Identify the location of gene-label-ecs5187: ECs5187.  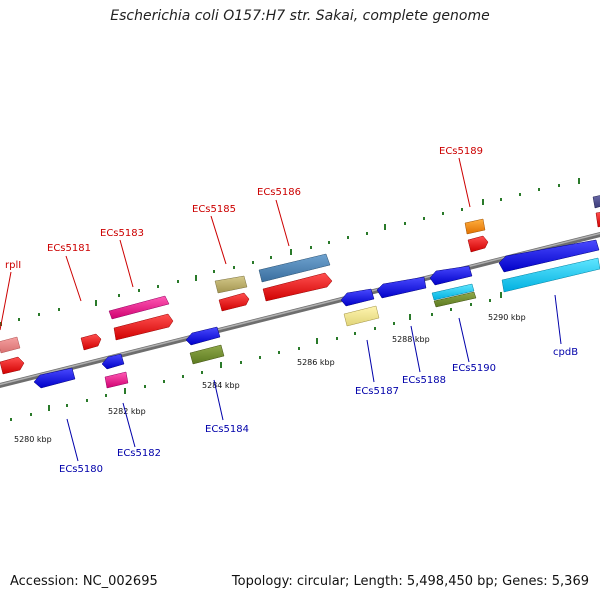
(377, 391).